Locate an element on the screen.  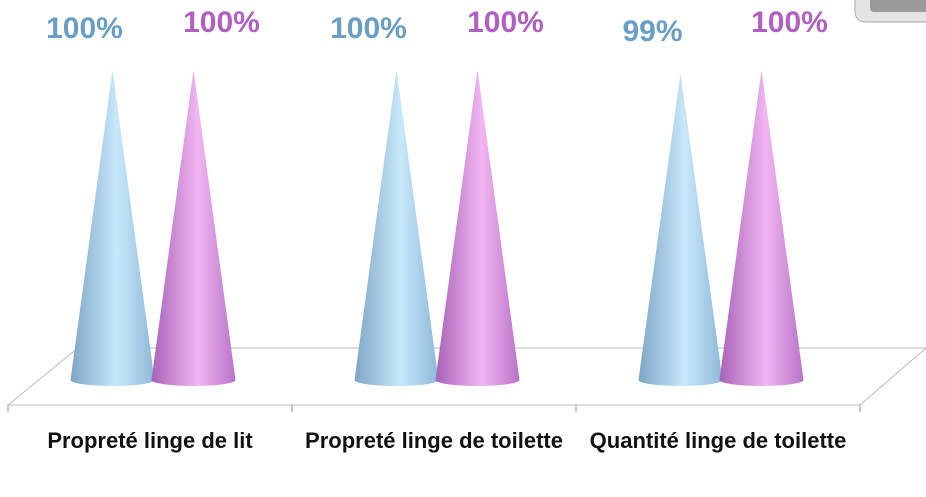
x-tick-label: Propreté linge de toilette is located at coordinates (434, 440).